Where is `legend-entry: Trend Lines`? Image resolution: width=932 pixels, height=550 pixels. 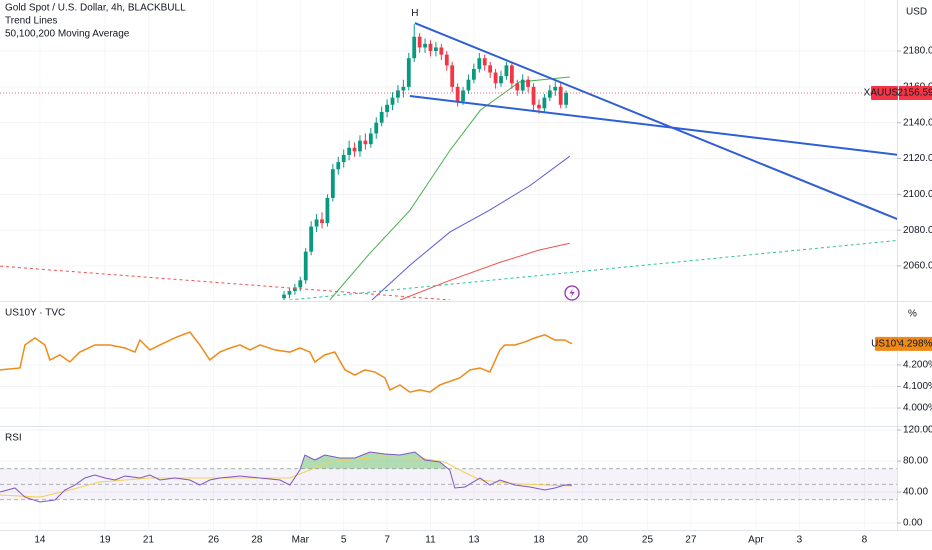 legend-entry: Trend Lines is located at coordinates (31, 21).